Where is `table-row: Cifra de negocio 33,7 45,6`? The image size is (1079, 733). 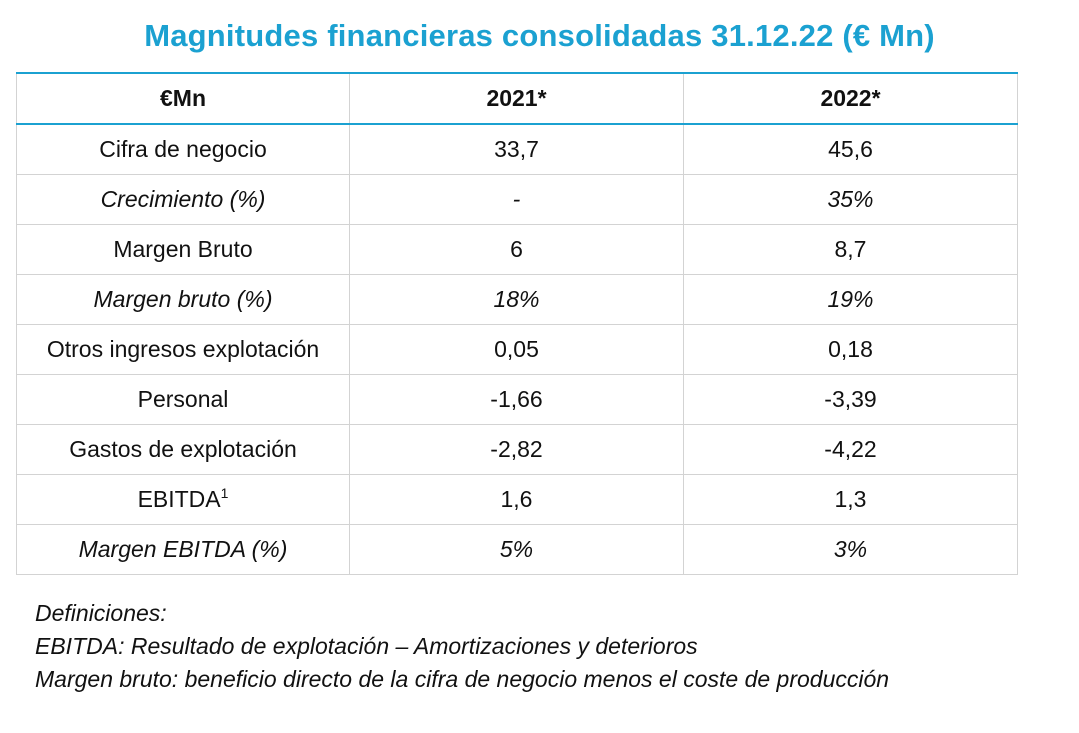
table-row: Cifra de negocio 33,7 45,6 is located at coordinates (517, 149).